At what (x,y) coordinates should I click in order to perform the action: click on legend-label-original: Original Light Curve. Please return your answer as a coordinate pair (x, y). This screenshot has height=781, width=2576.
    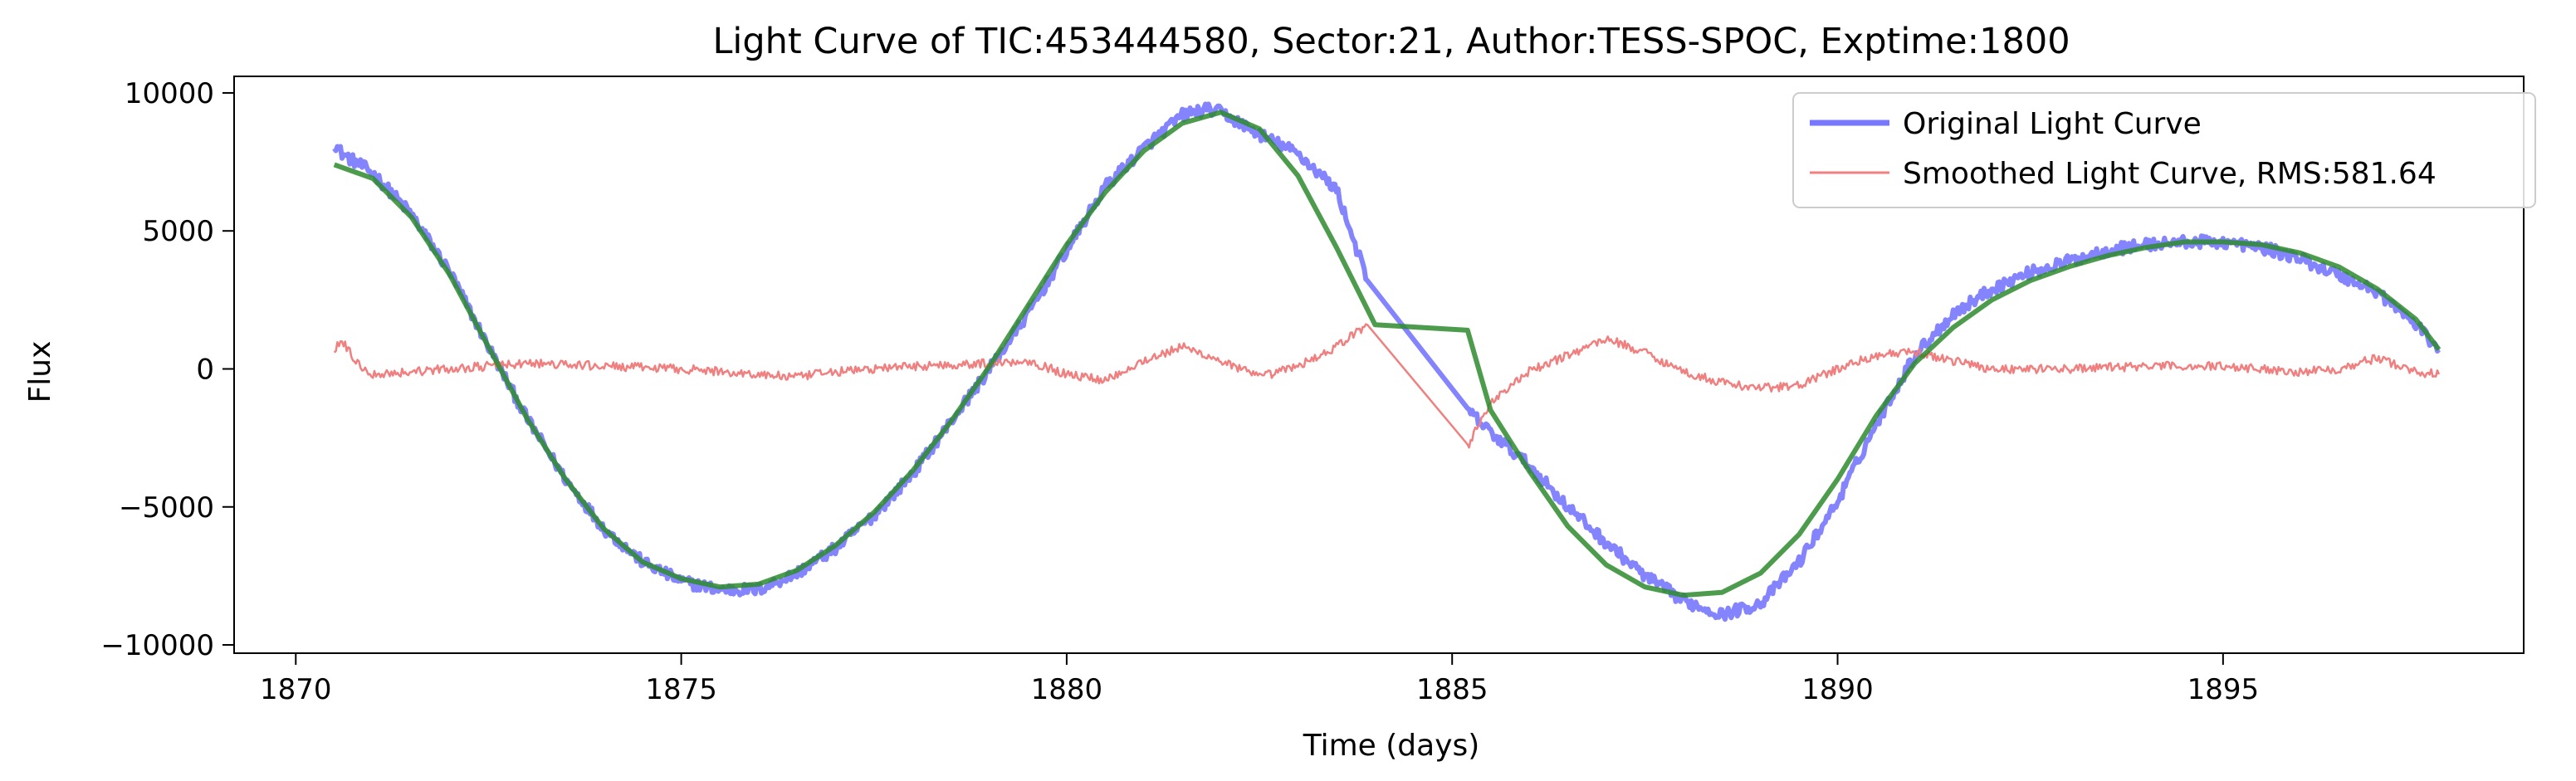
    Looking at the image, I should click on (2052, 124).